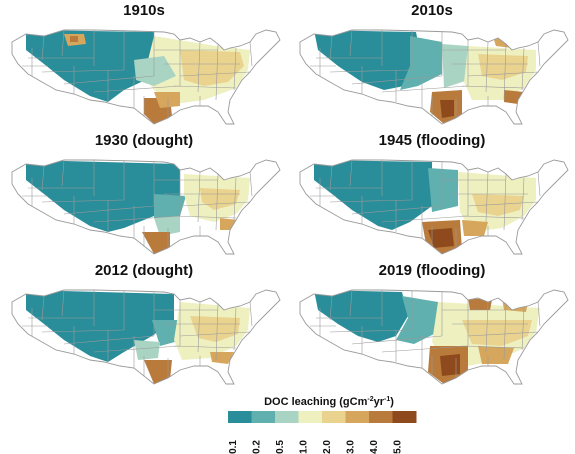 This screenshot has height=454, width=575. I want to click on legend-color-bar, so click(322, 417).